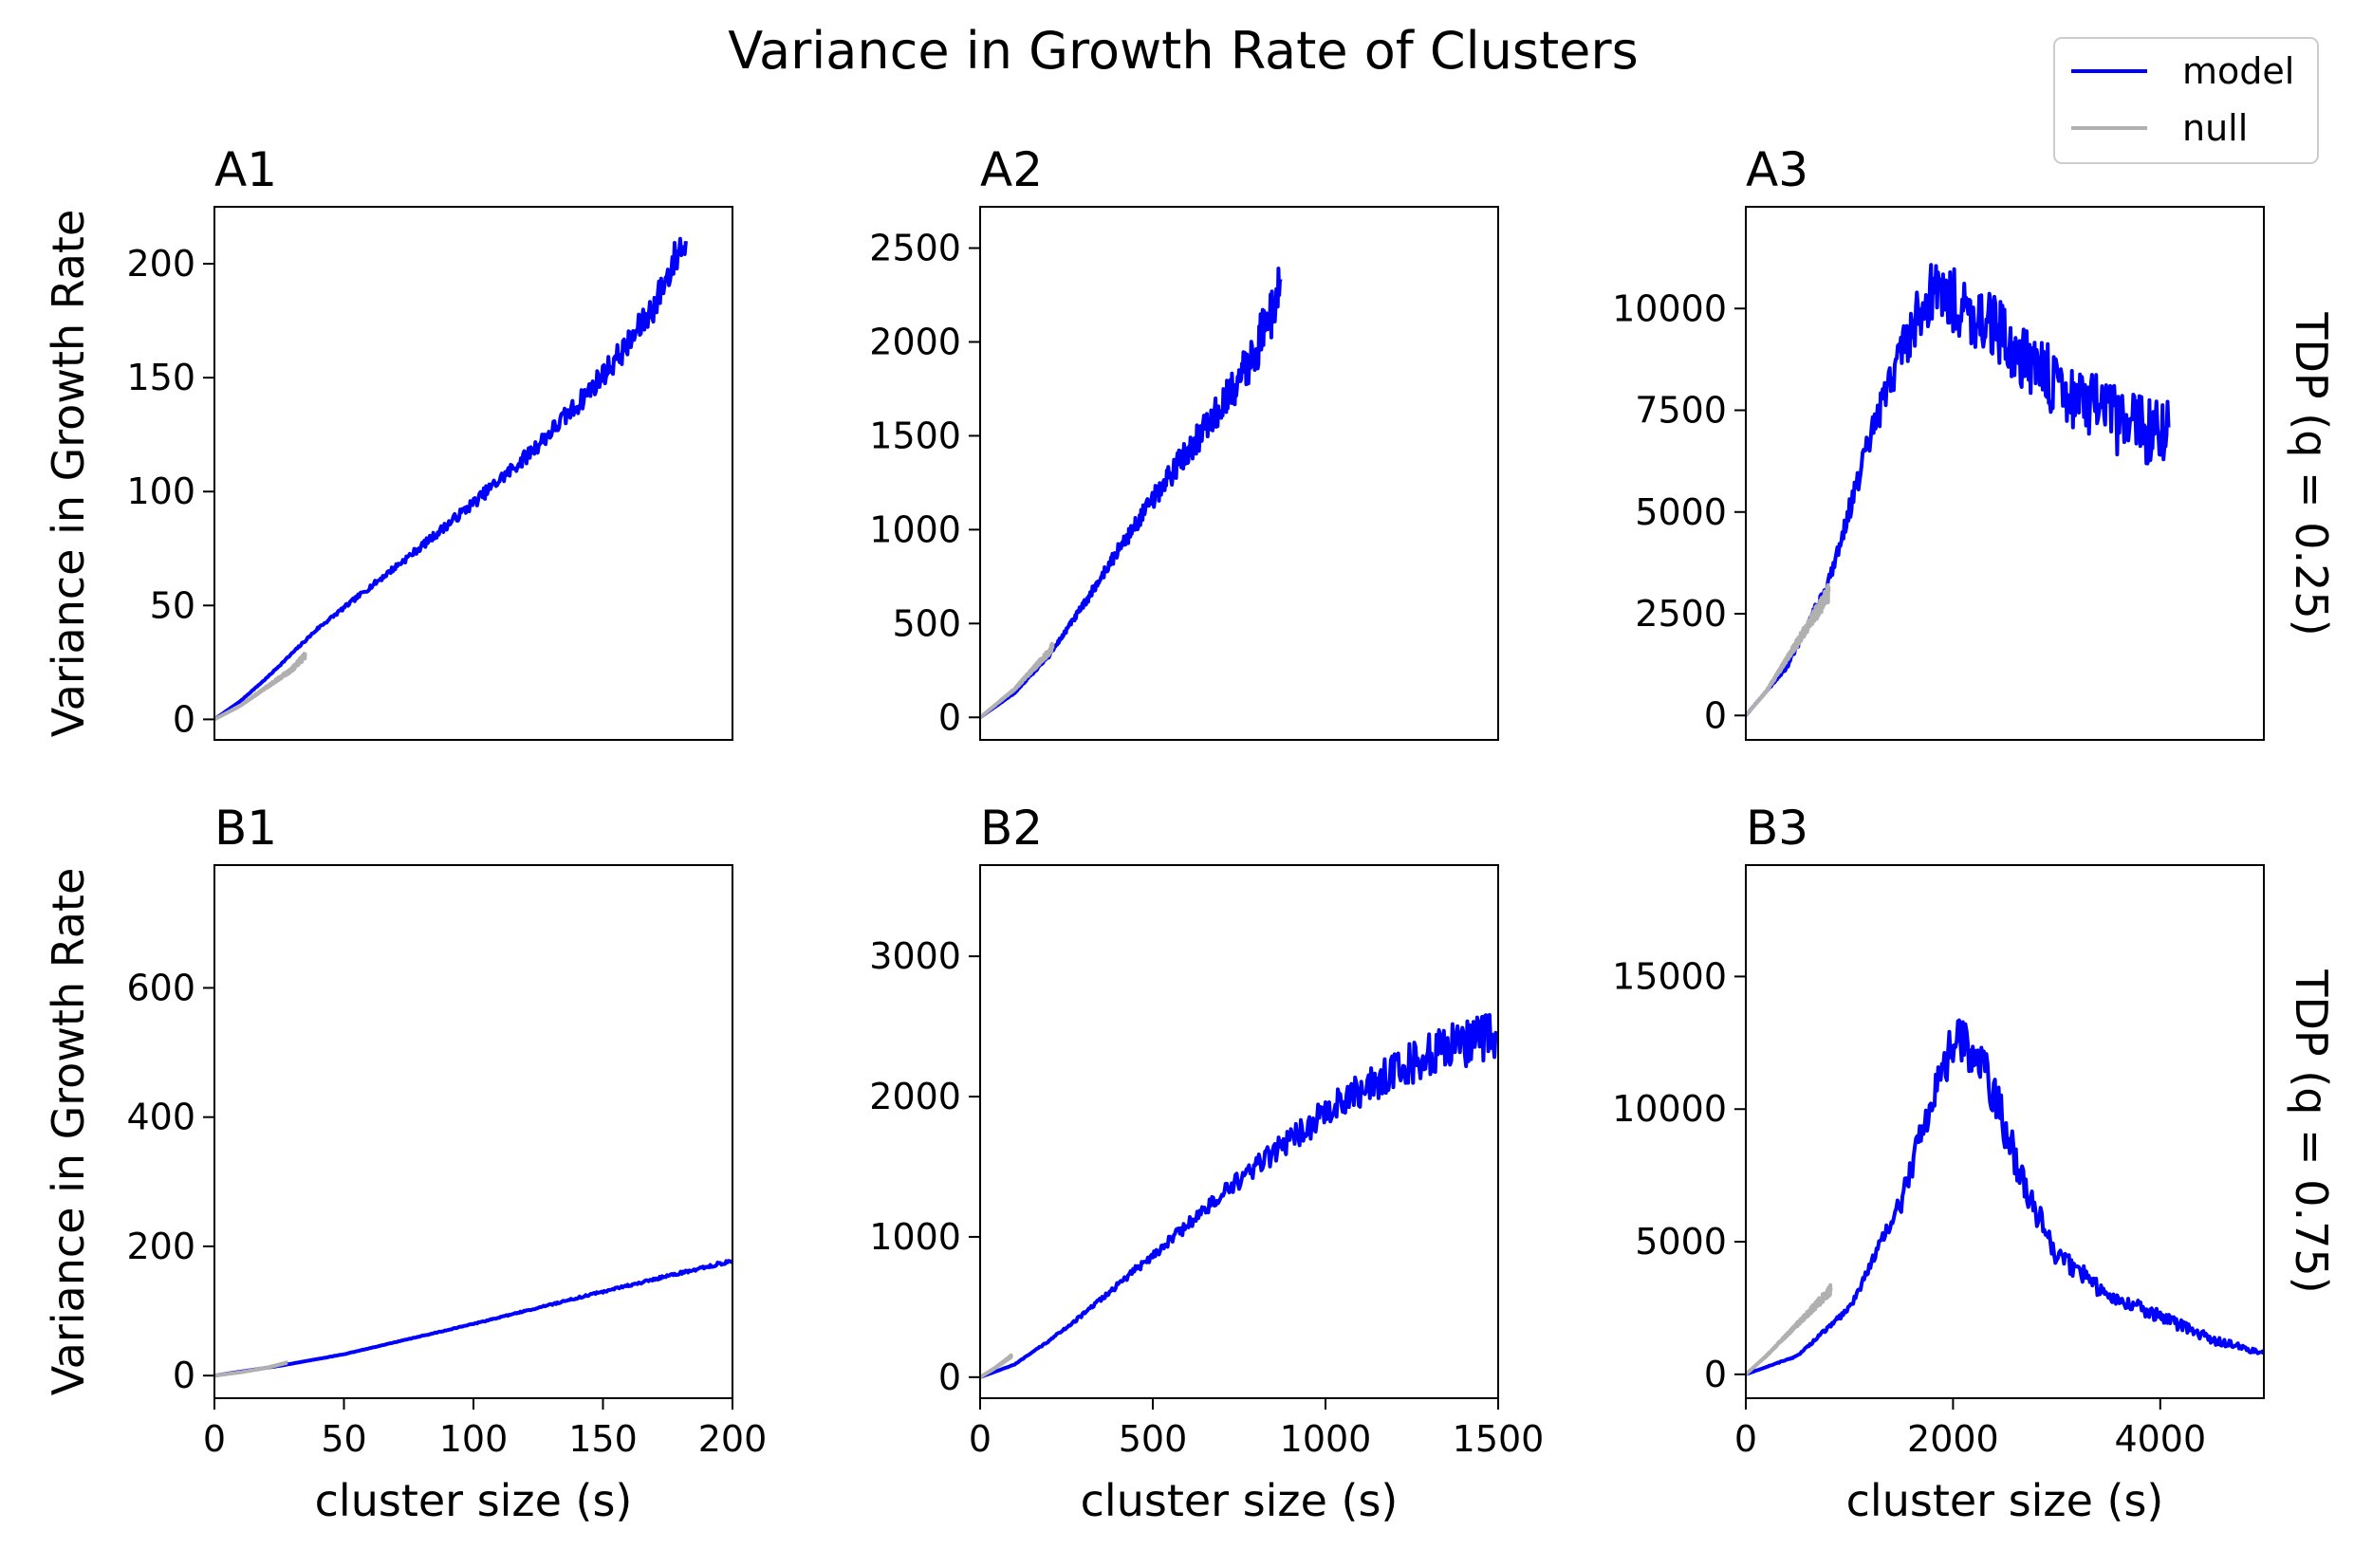  Describe the element at coordinates (160, 1118) in the screenshot. I see `y-tick-label-B1-400: 400` at that location.